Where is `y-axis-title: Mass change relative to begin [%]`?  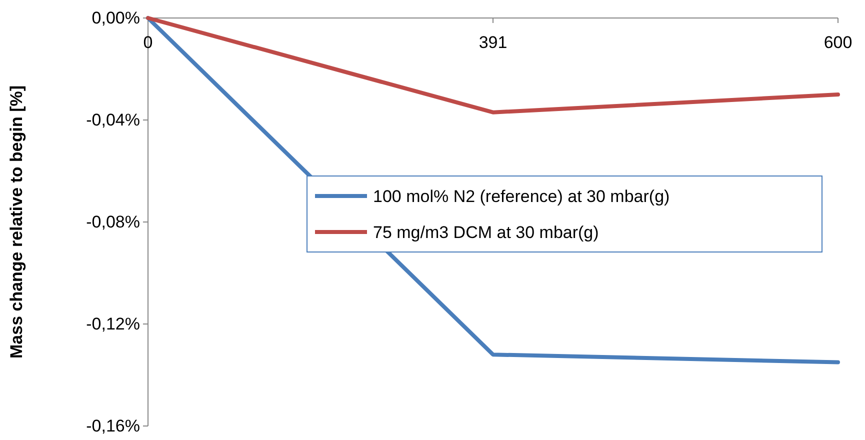
y-axis-title: Mass change relative to begin [%] is located at coordinates (16, 222).